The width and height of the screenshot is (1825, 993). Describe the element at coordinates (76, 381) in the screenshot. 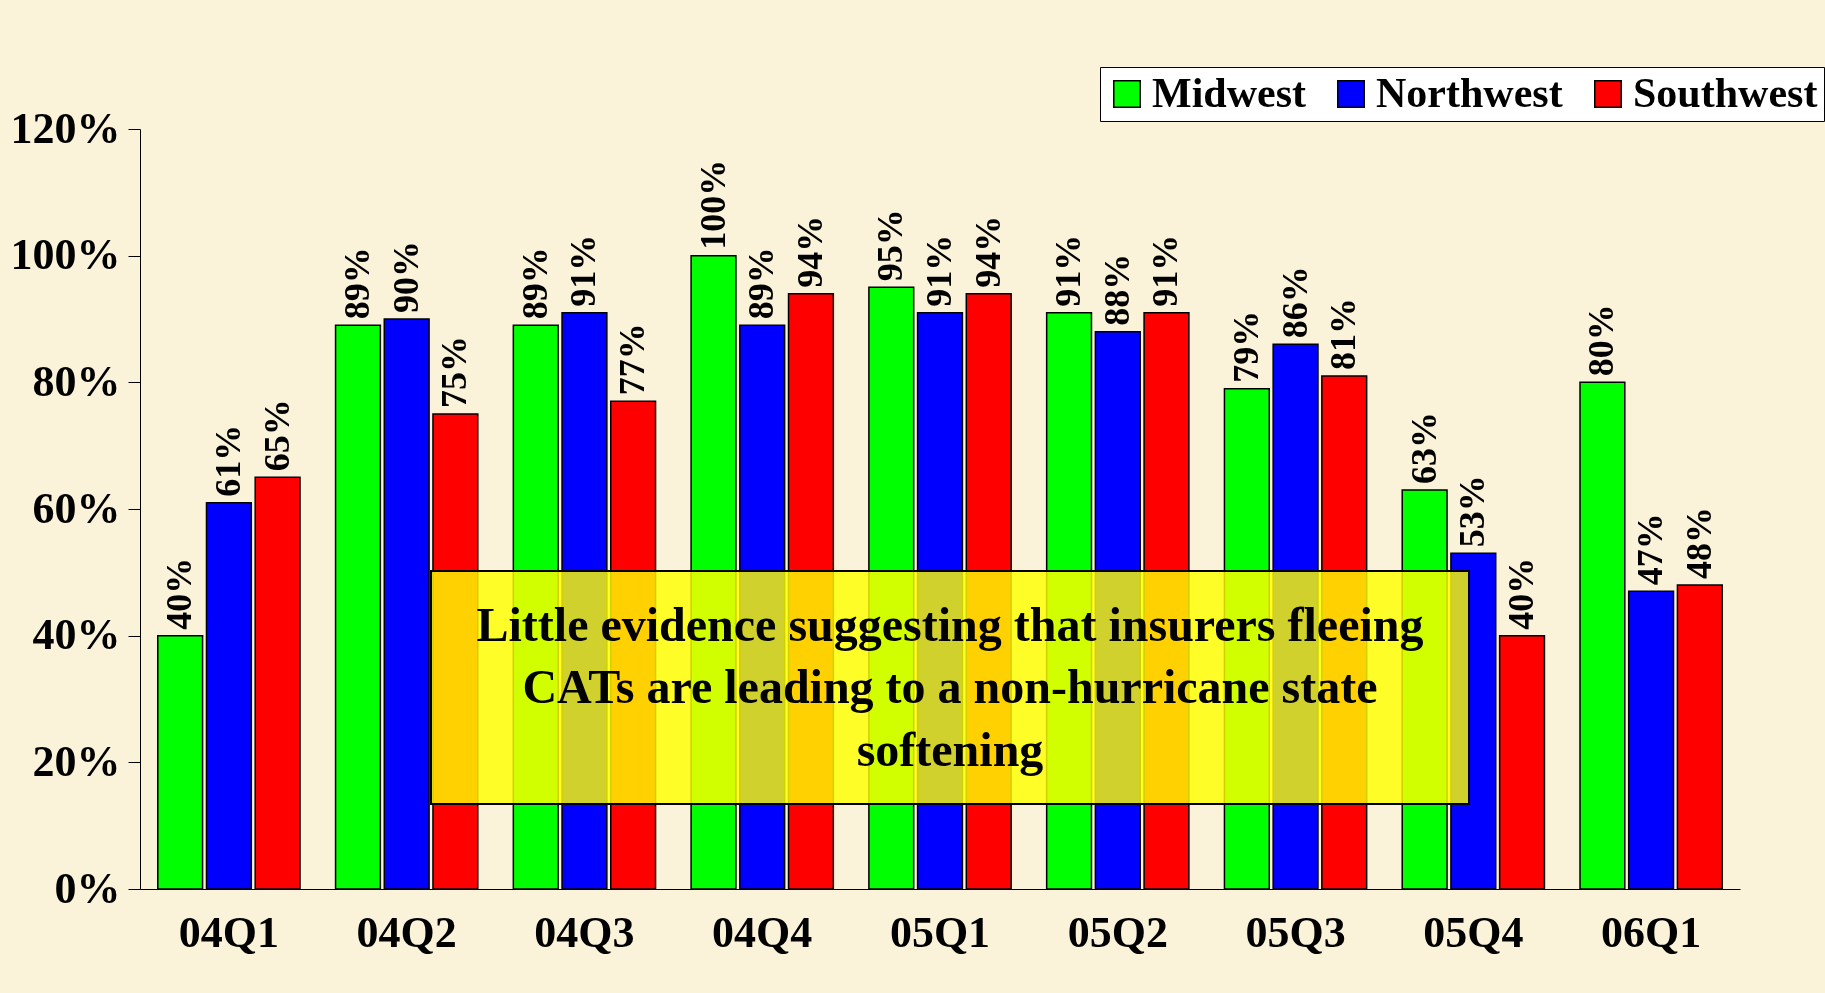

I see `y-tick-label: 80%` at that location.